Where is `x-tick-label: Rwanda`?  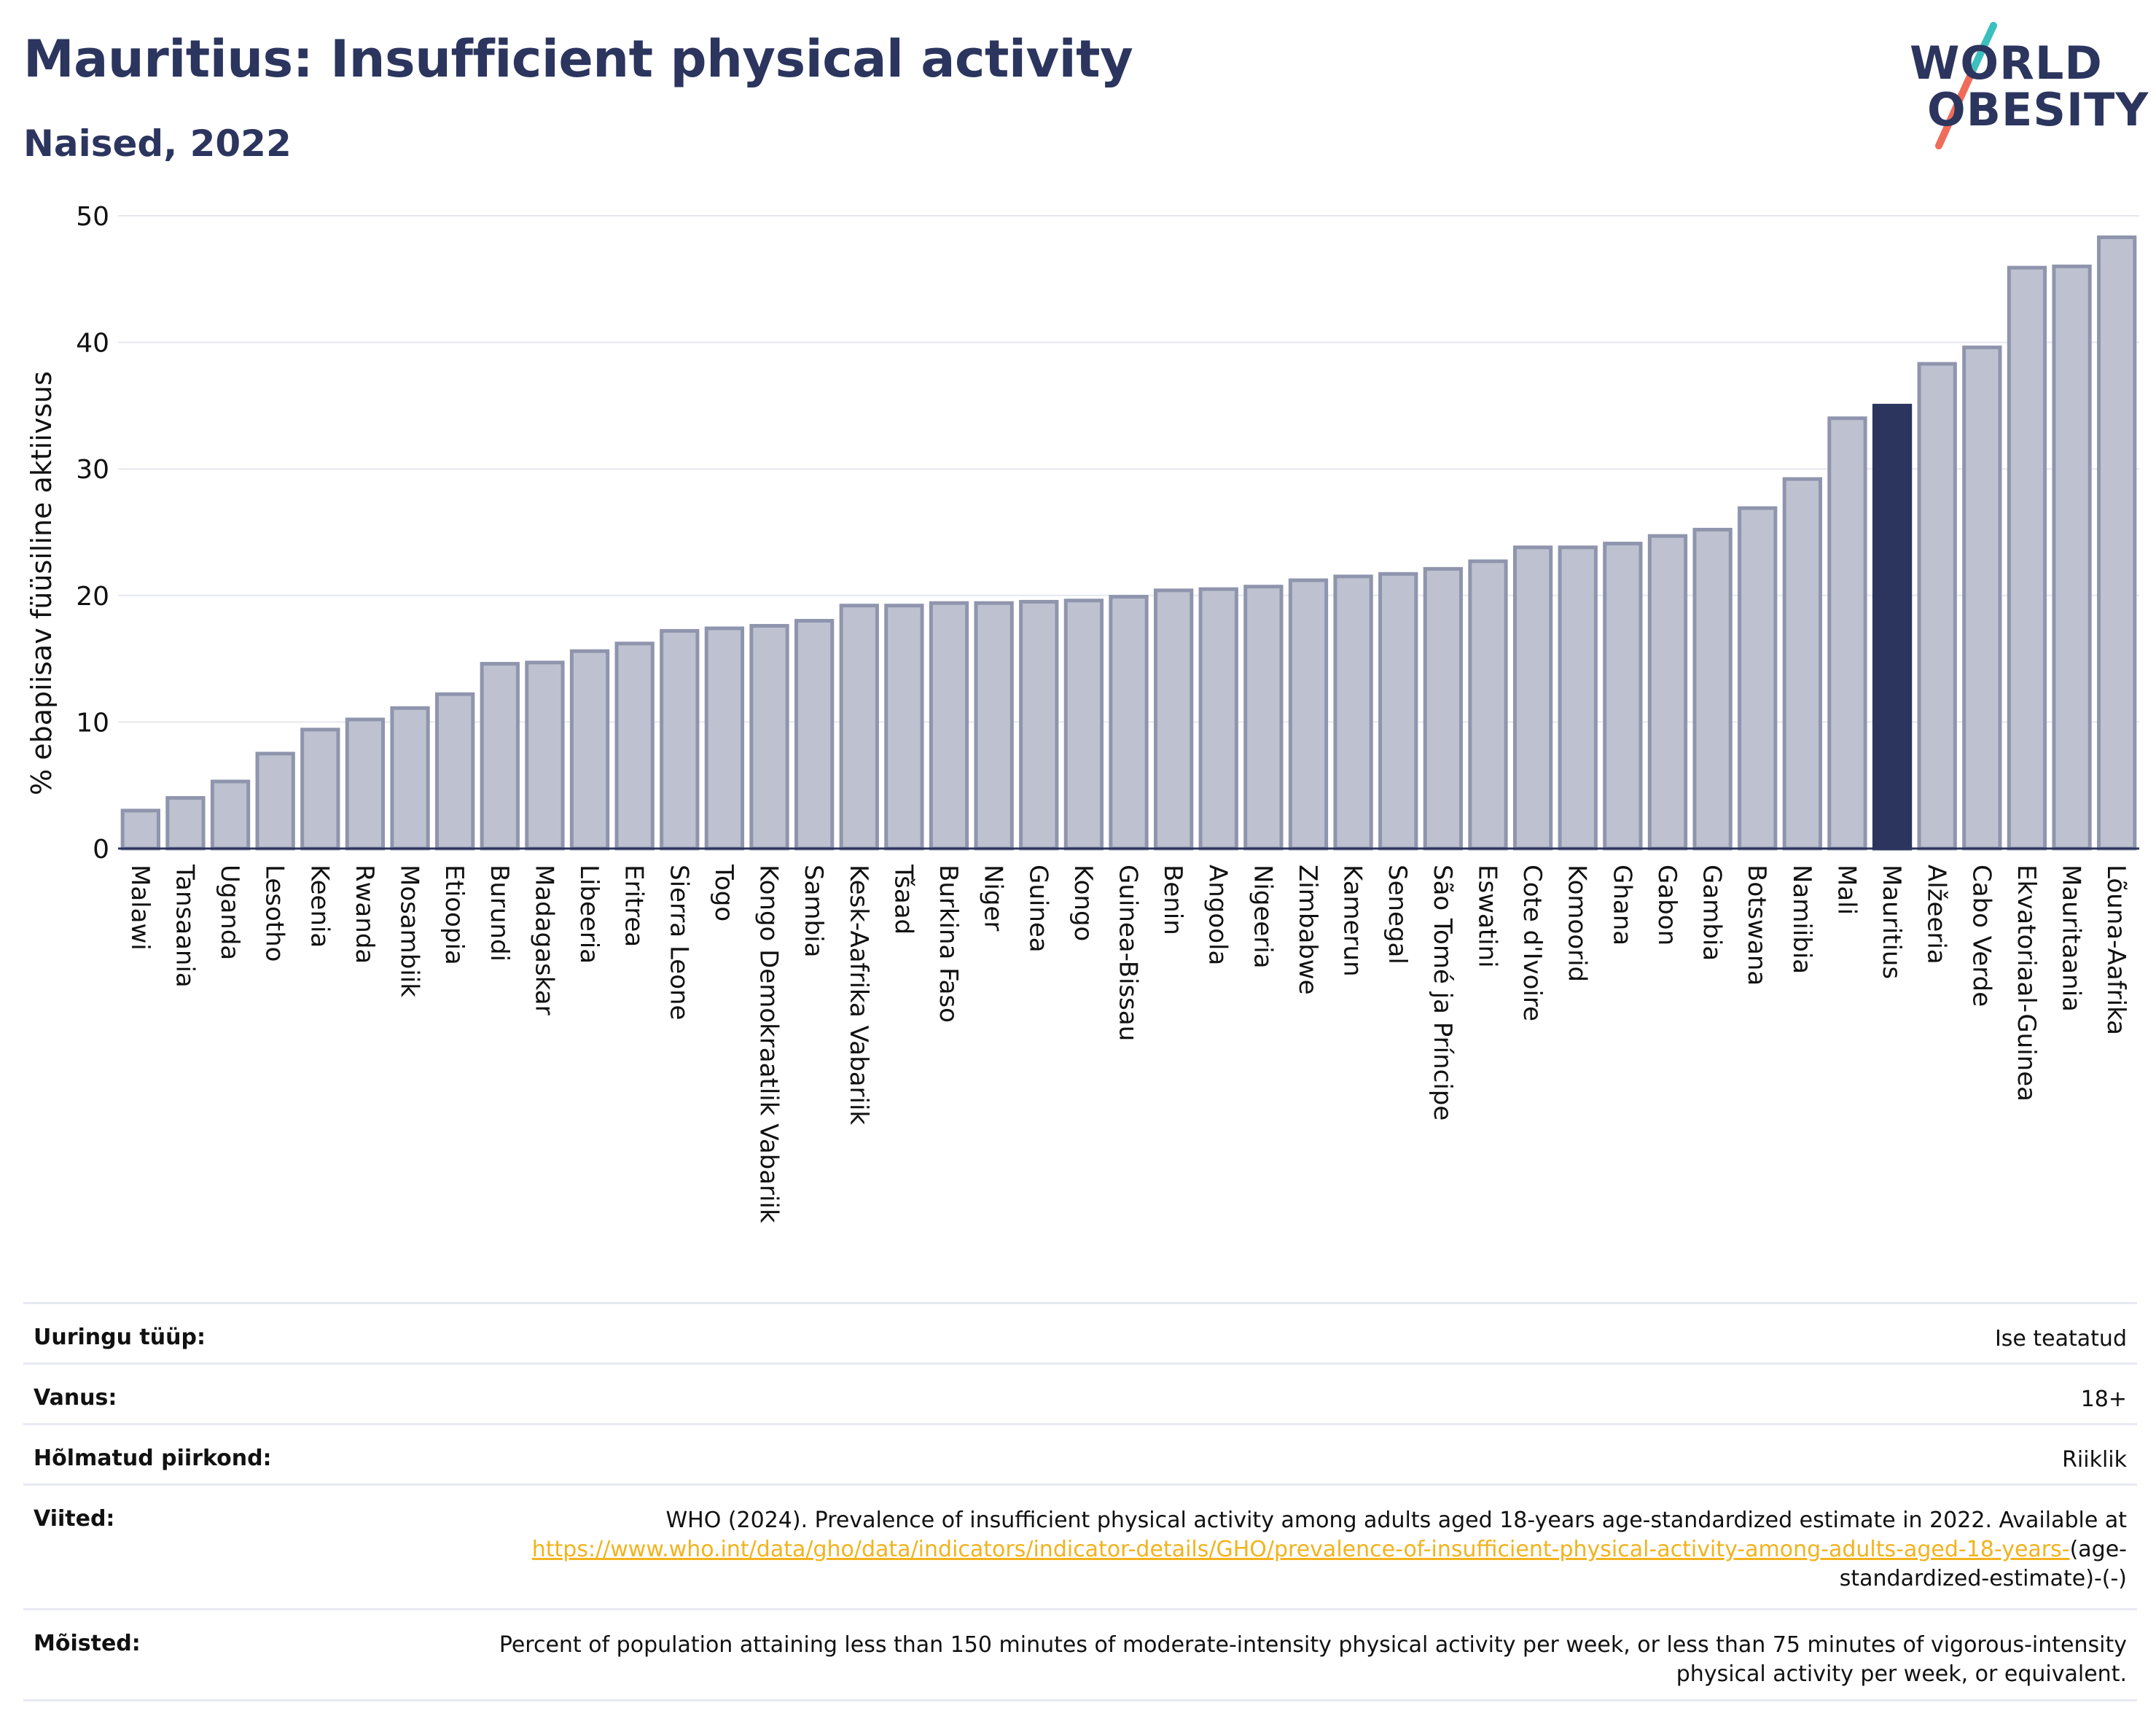 x-tick-label: Rwanda is located at coordinates (365, 914).